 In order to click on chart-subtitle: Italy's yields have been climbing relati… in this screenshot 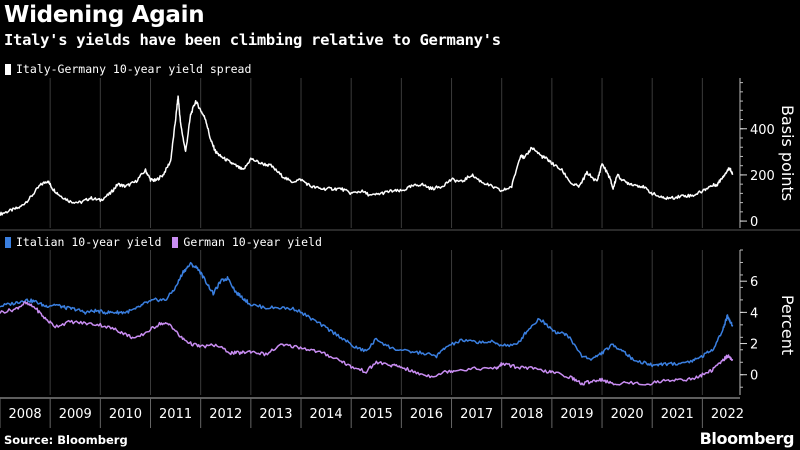, I will do `click(252, 40)`.